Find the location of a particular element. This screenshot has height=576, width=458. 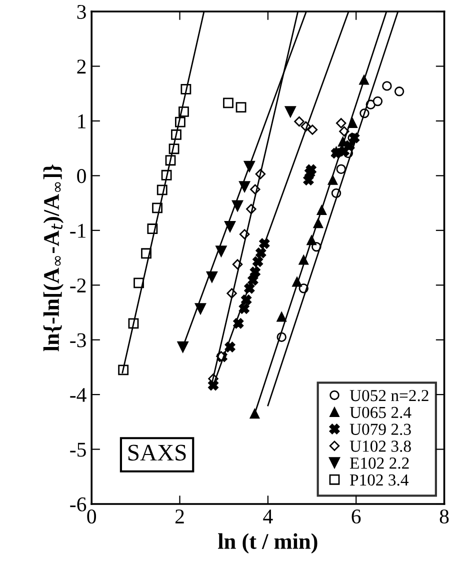

y-tick-label: 0 is located at coordinates (81, 176).